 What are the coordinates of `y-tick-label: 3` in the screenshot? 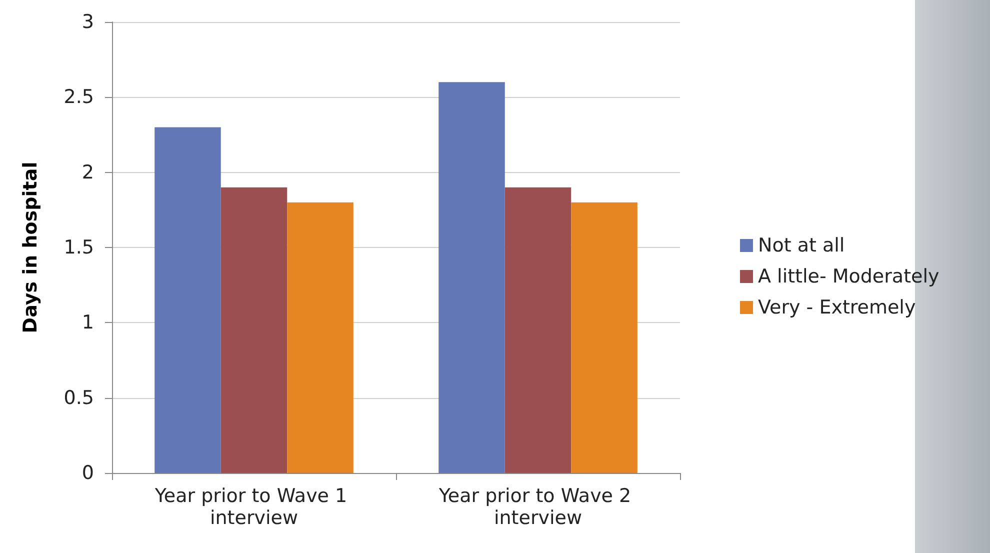 It's located at (88, 22).